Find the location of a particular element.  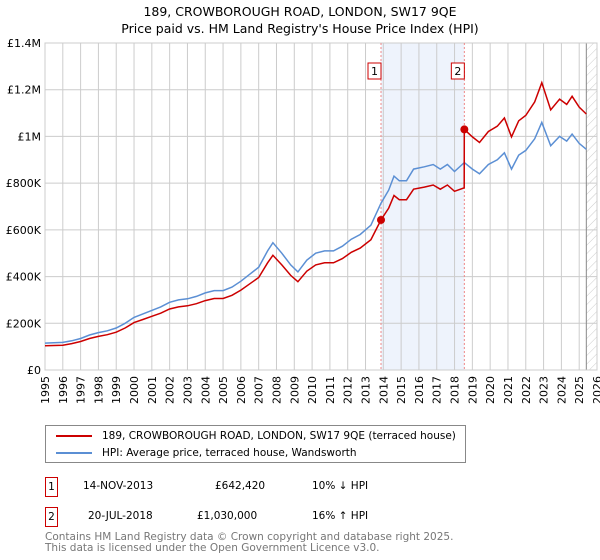

price: £642,420 is located at coordinates (240, 486).